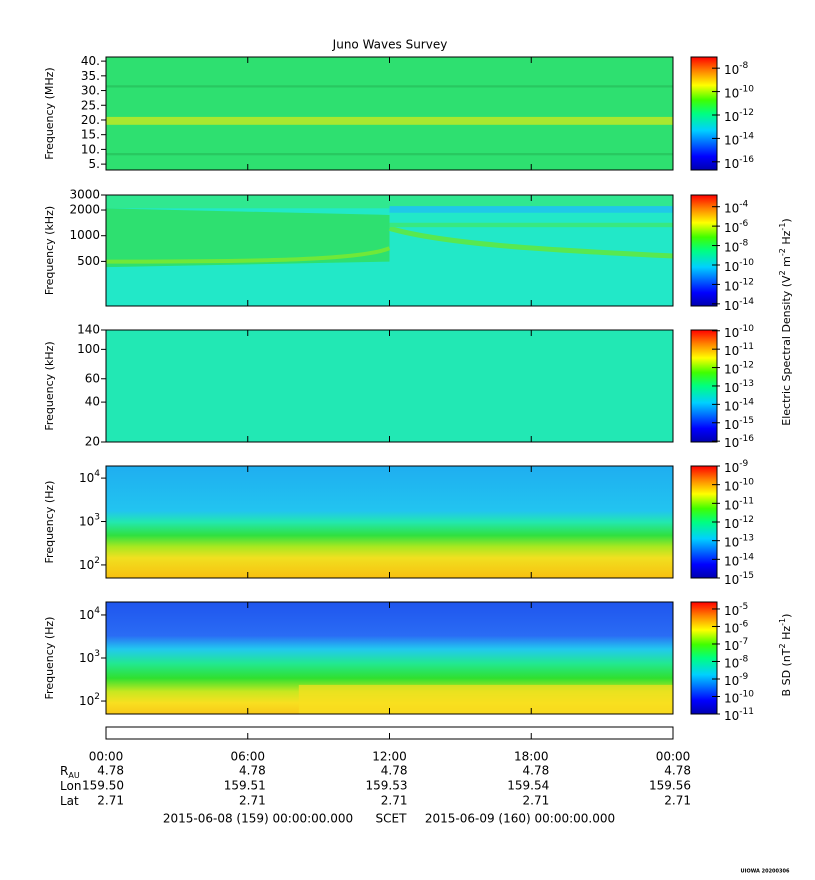 This screenshot has width=815, height=880. I want to click on y-tick-label: 40, so click(92, 402).